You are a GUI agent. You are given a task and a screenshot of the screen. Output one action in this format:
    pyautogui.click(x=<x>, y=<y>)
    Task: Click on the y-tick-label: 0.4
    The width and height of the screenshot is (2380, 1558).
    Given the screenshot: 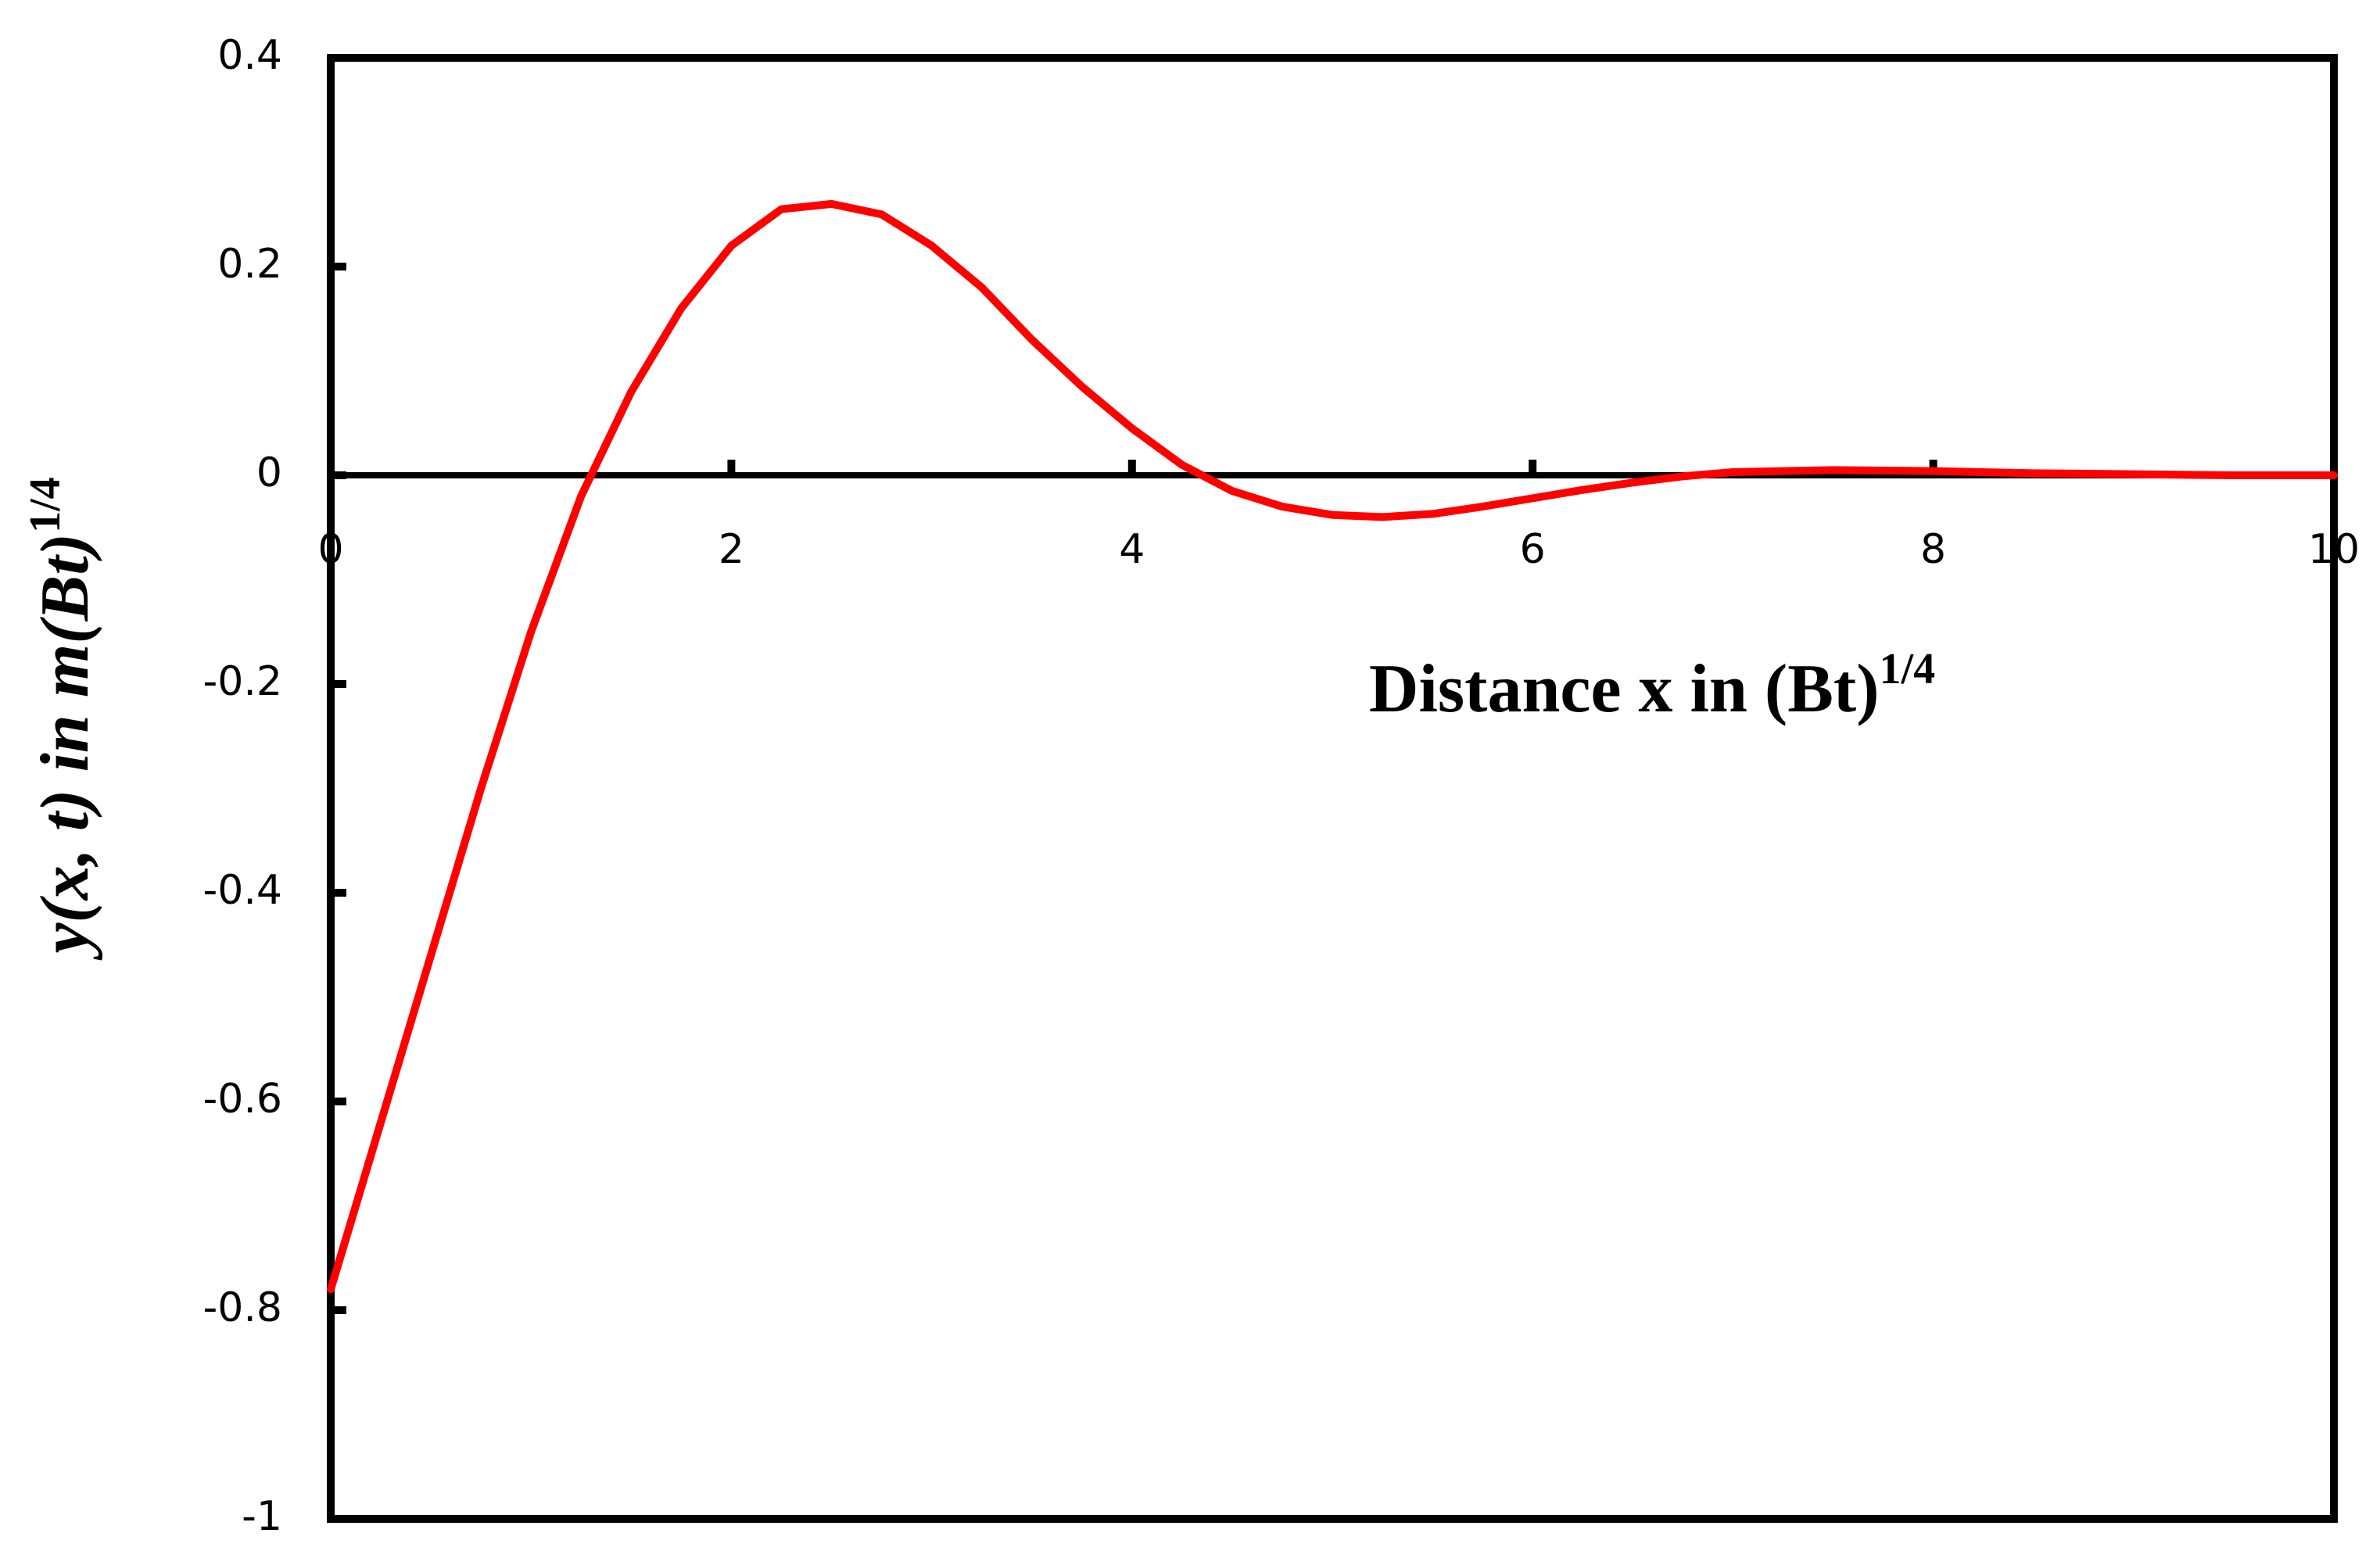 What is the action you would take?
    pyautogui.click(x=249, y=55)
    